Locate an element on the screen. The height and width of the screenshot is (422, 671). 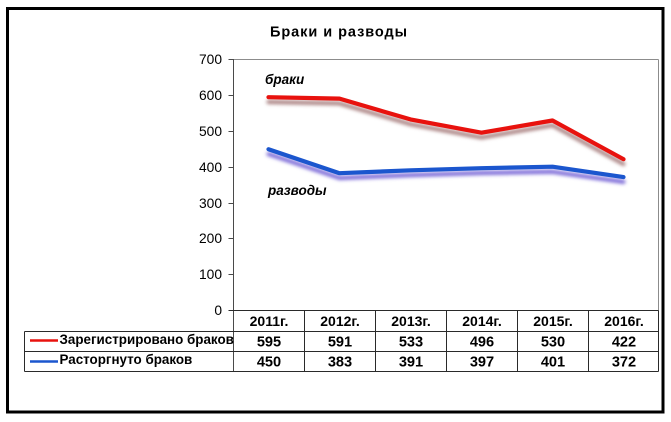
svg-text: 401 is located at coordinates (553, 363).